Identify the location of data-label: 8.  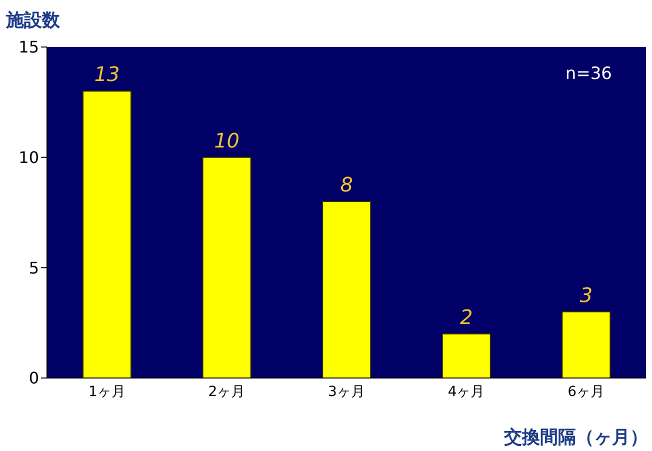
(346, 184).